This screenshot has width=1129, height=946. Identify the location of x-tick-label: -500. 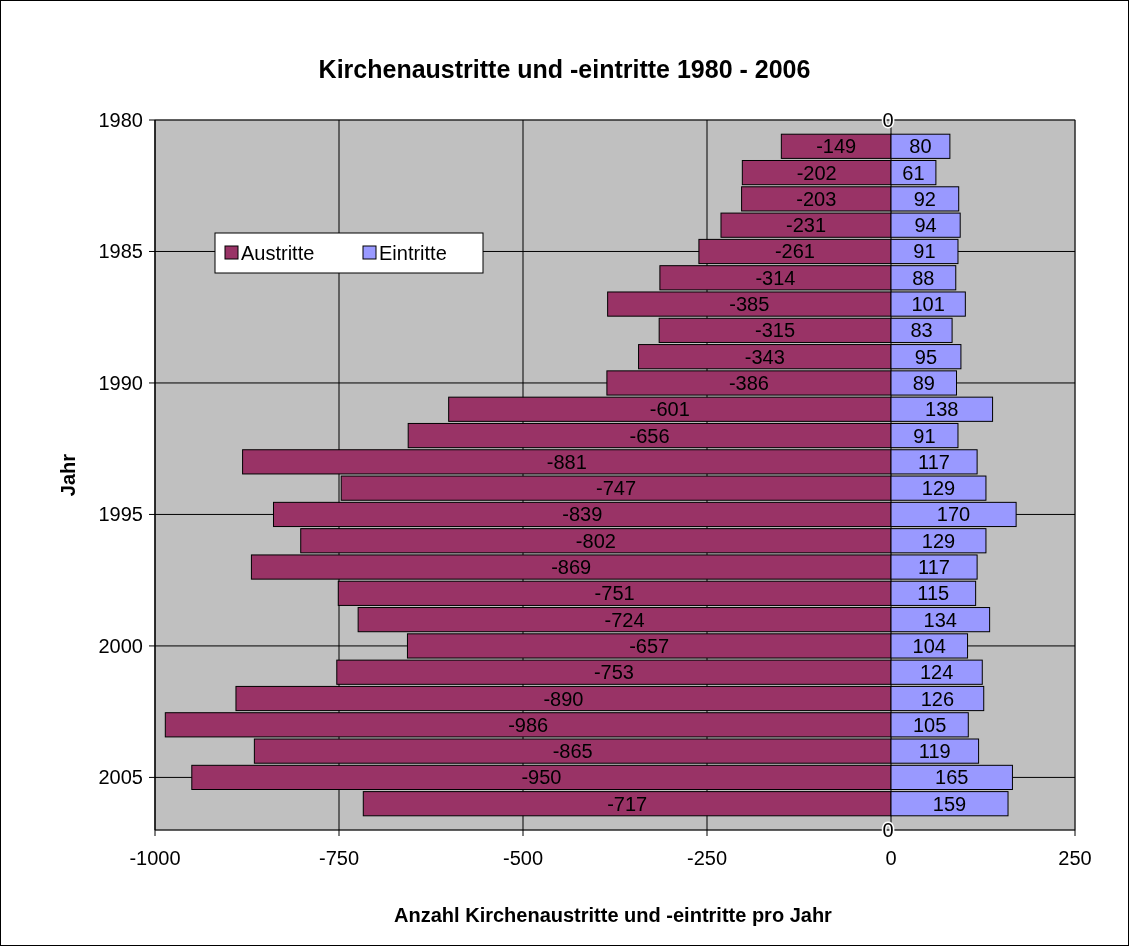
(523, 858).